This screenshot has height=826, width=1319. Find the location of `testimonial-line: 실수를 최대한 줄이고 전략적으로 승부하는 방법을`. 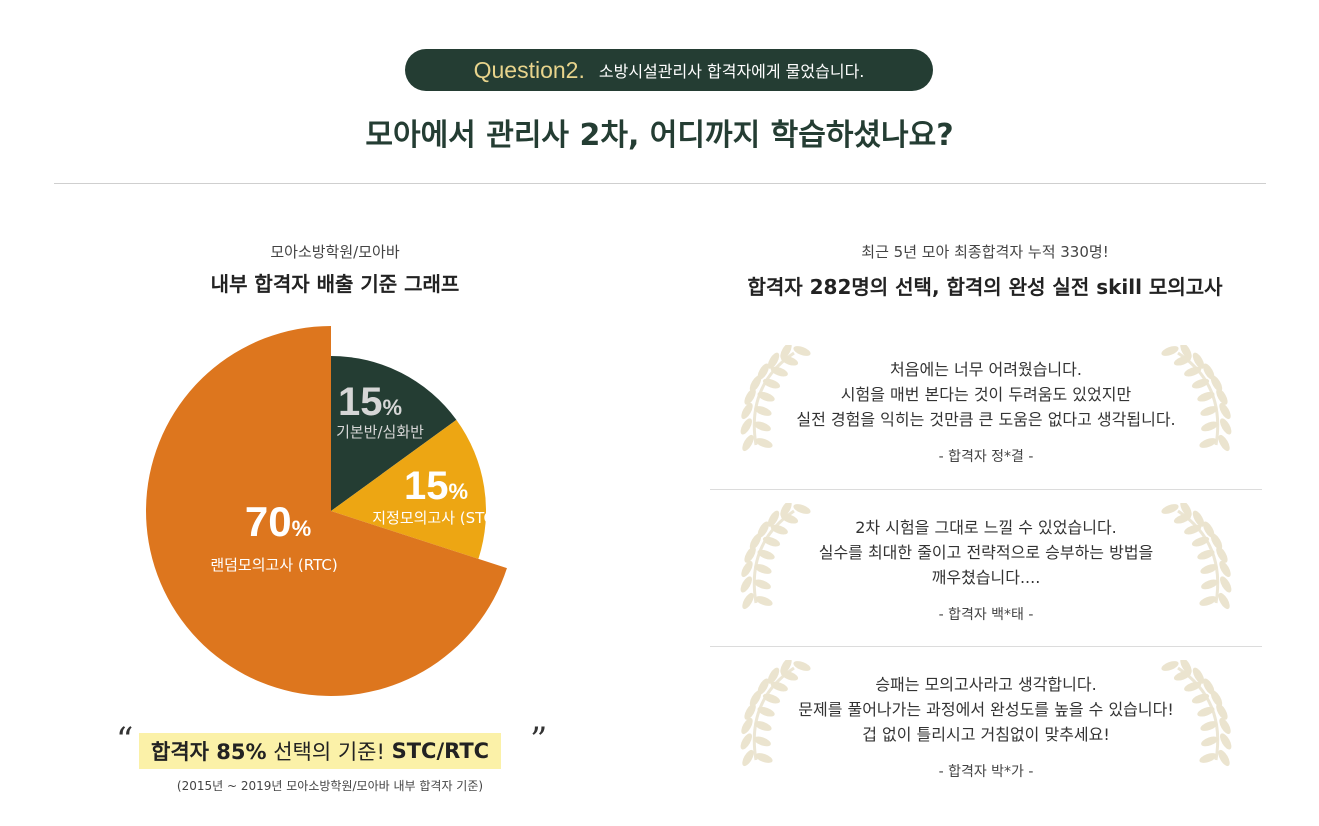

testimonial-line: 실수를 최대한 줄이고 전략적으로 승부하는 방법을 is located at coordinates (986, 552).